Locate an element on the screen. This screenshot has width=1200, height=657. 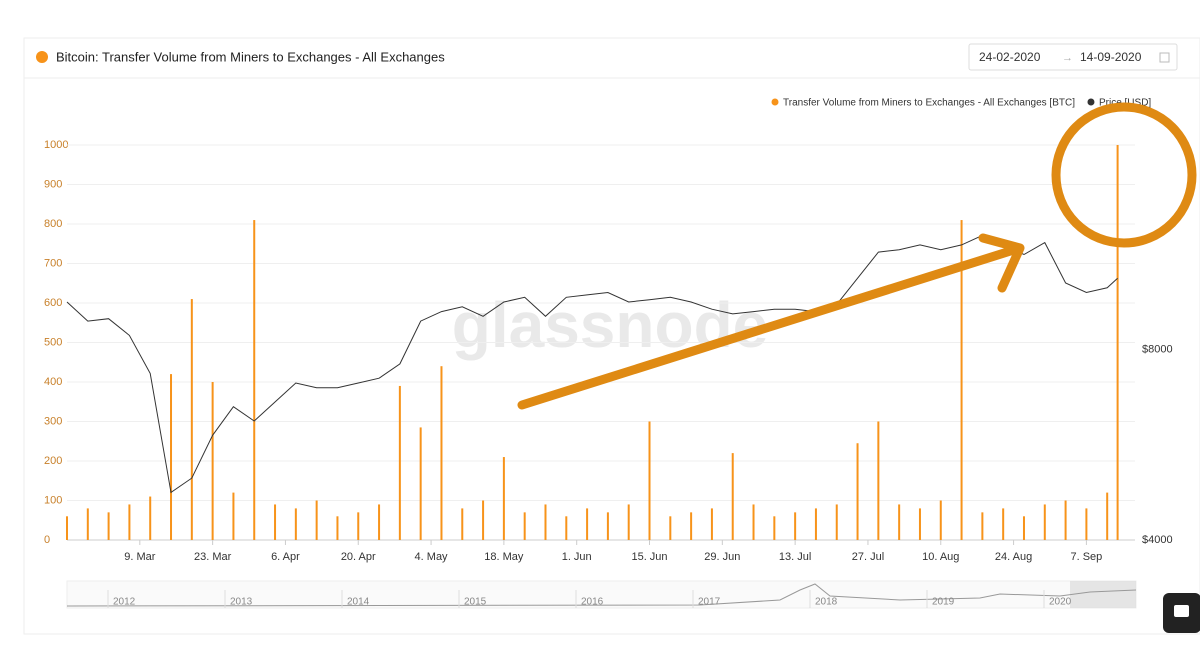
date-picker is located at coordinates (1073, 57).